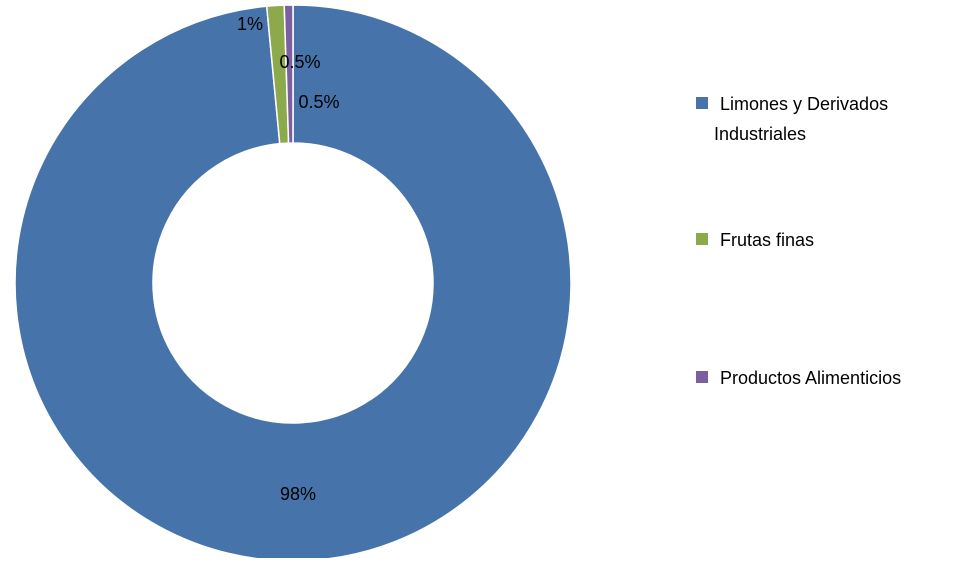  What do you see at coordinates (298, 494) in the screenshot?
I see `data-label-limones-y-derivados-industriales: 98%` at bounding box center [298, 494].